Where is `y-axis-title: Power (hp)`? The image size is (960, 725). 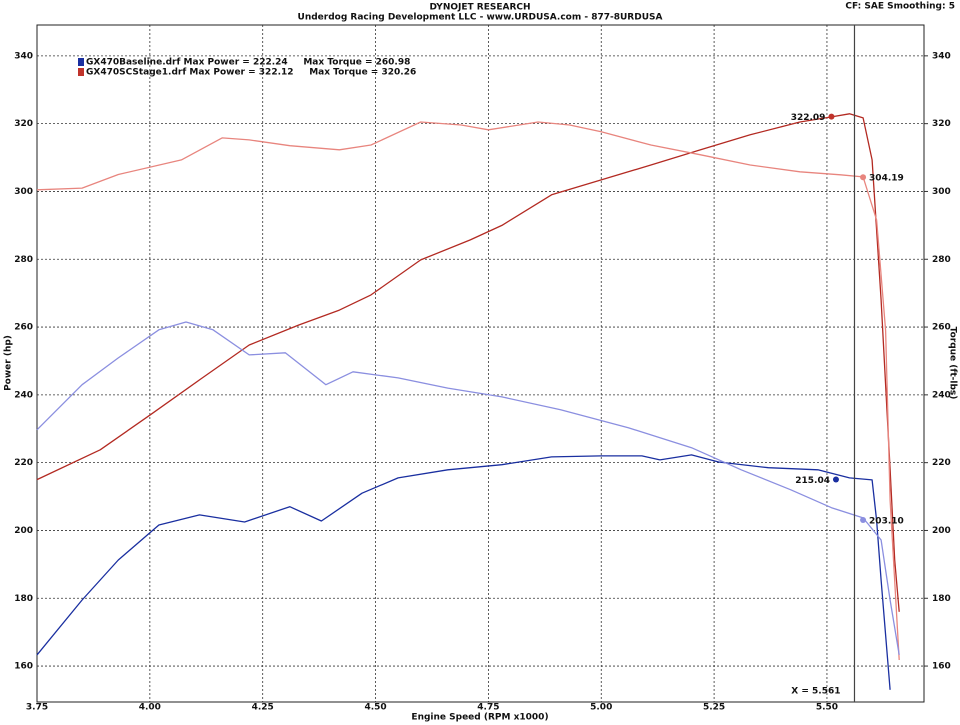 y-axis-title: Power (hp) is located at coordinates (9, 363).